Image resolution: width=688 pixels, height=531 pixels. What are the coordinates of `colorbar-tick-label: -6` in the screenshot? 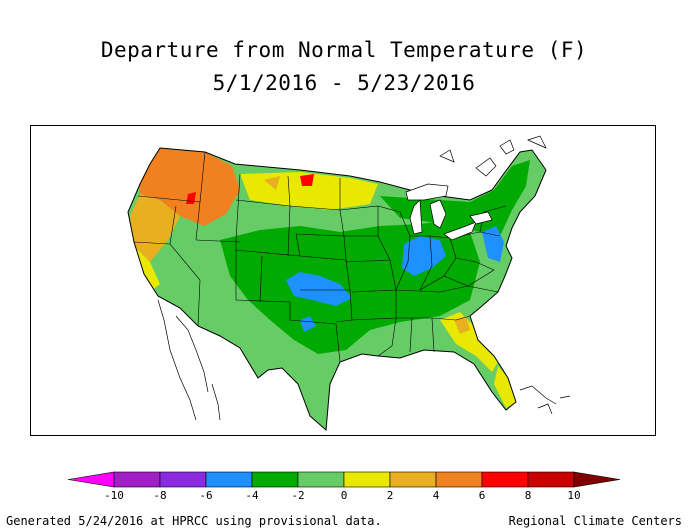 It's located at (205, 495).